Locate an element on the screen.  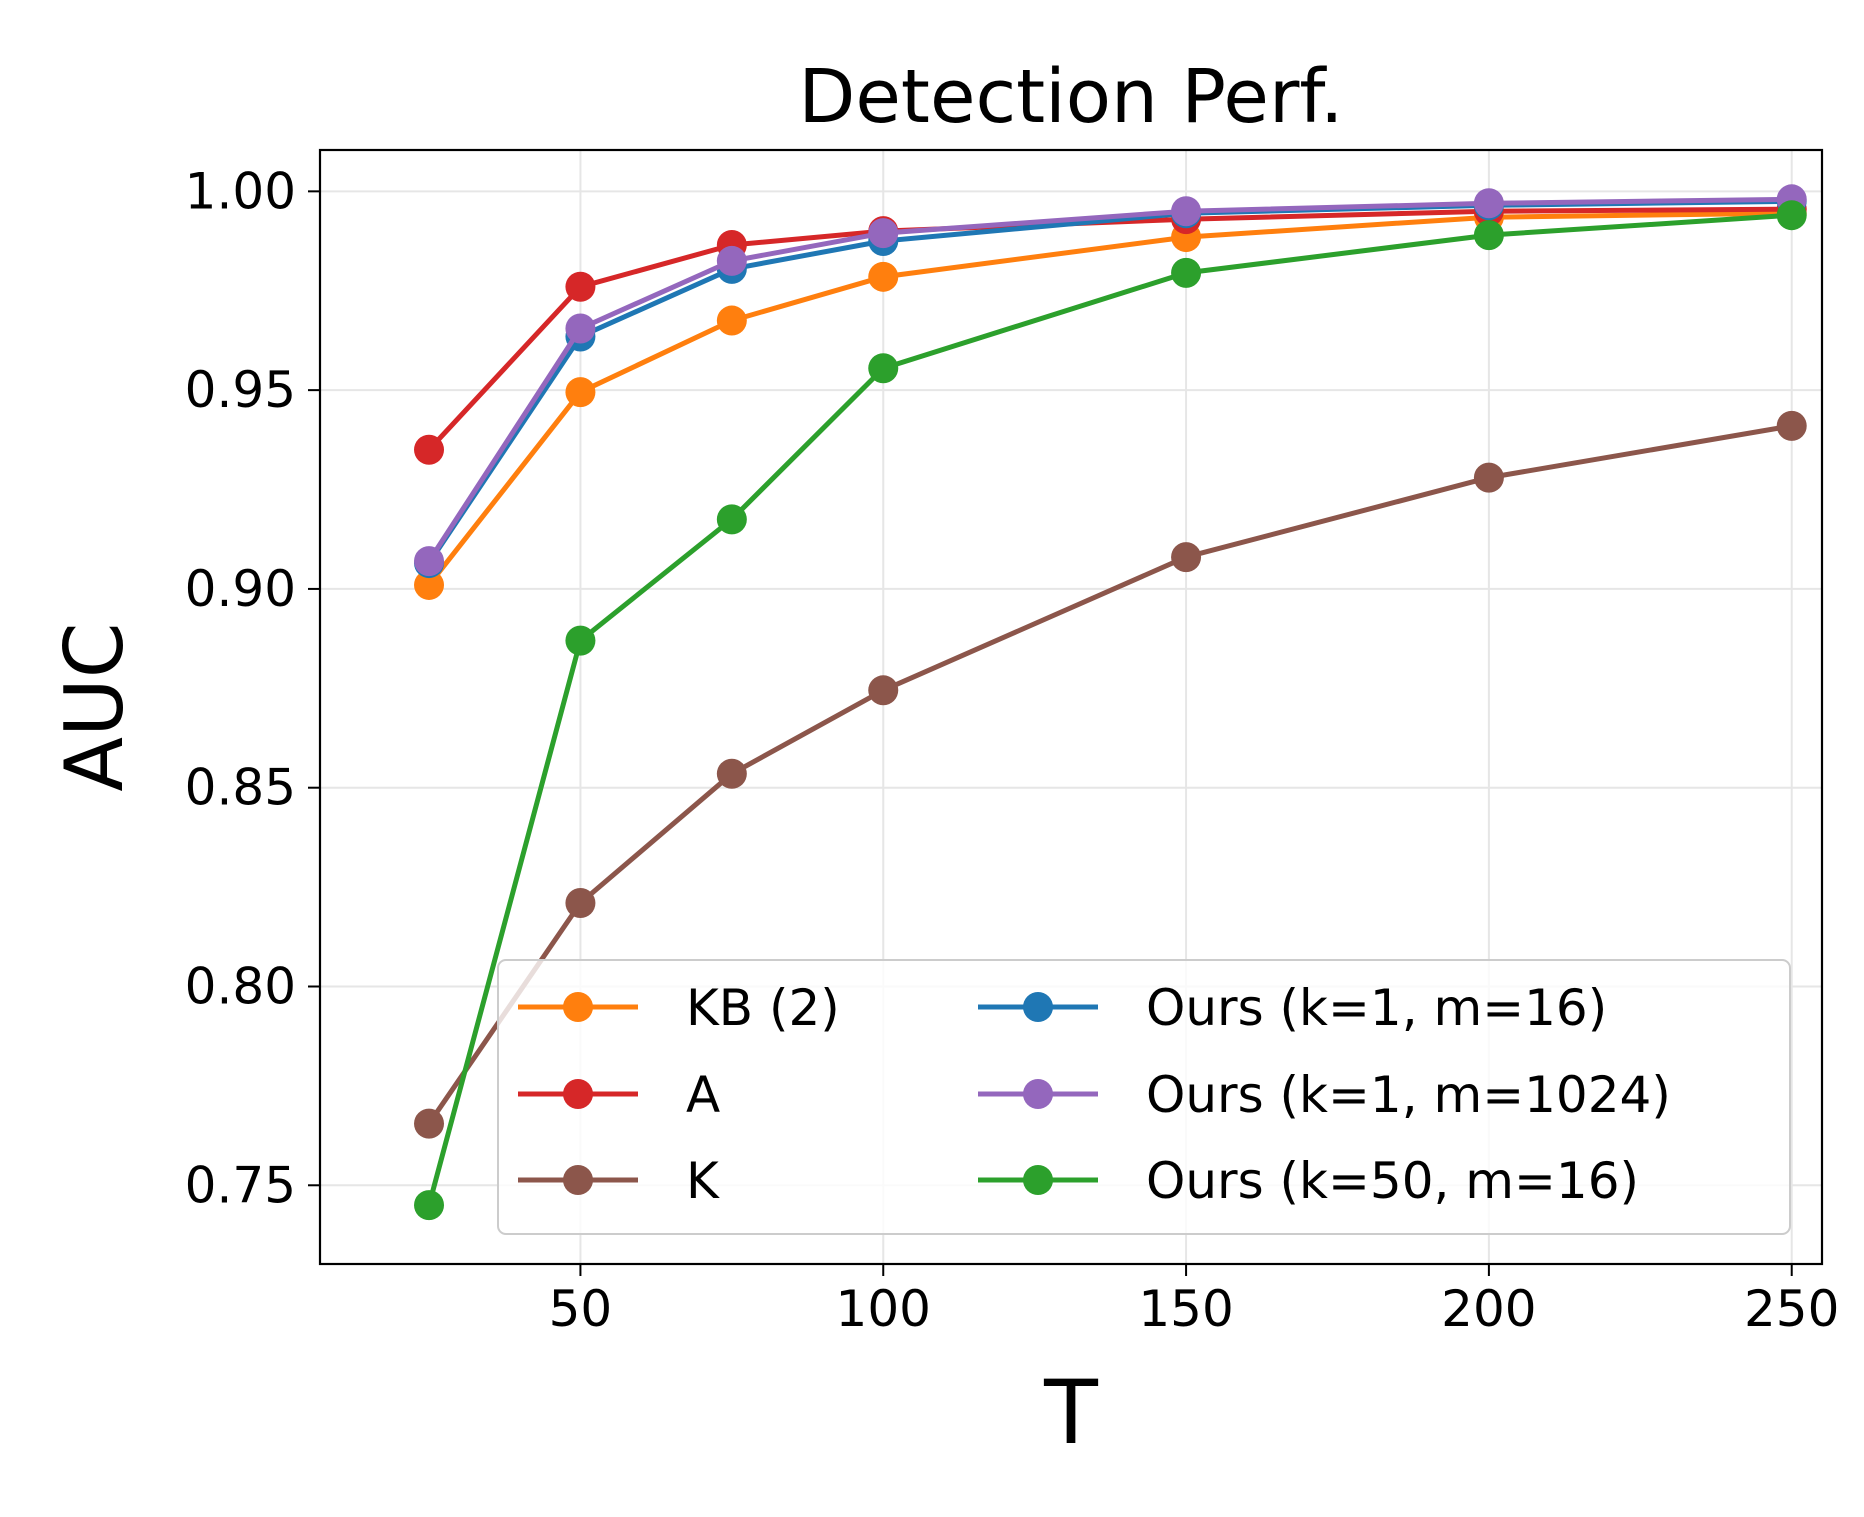
x-axis: 50 100 150 200 250 is located at coordinates (1194, 1301).